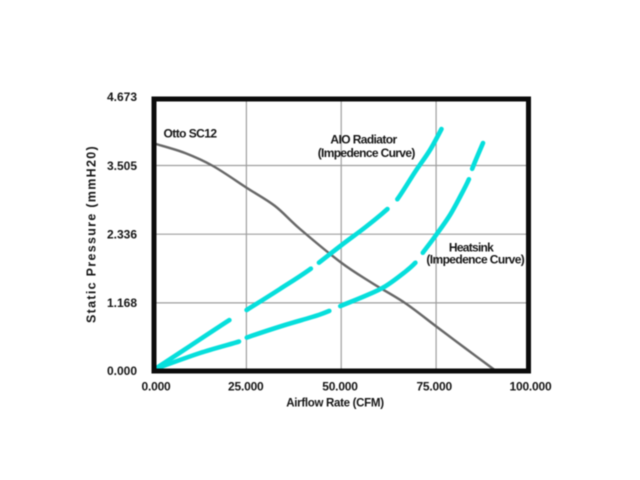  I want to click on svg-text: 1.168, so click(122, 303).